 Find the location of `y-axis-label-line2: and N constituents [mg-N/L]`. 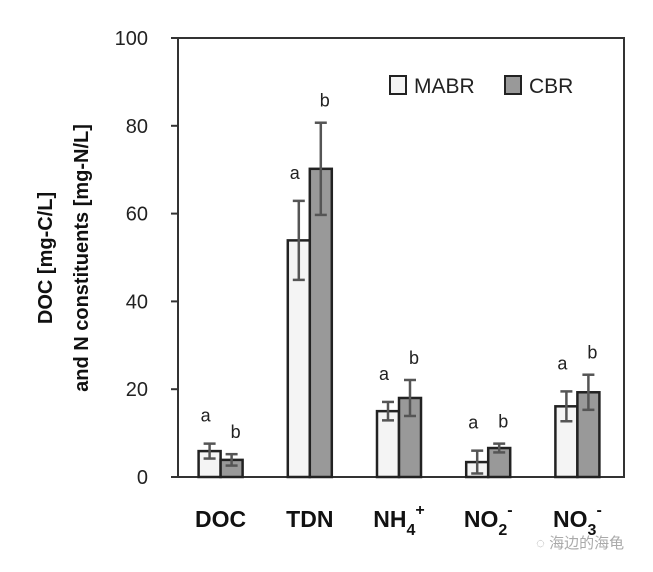

y-axis-label-line2: and N constituents [mg-N/L] is located at coordinates (82, 258).